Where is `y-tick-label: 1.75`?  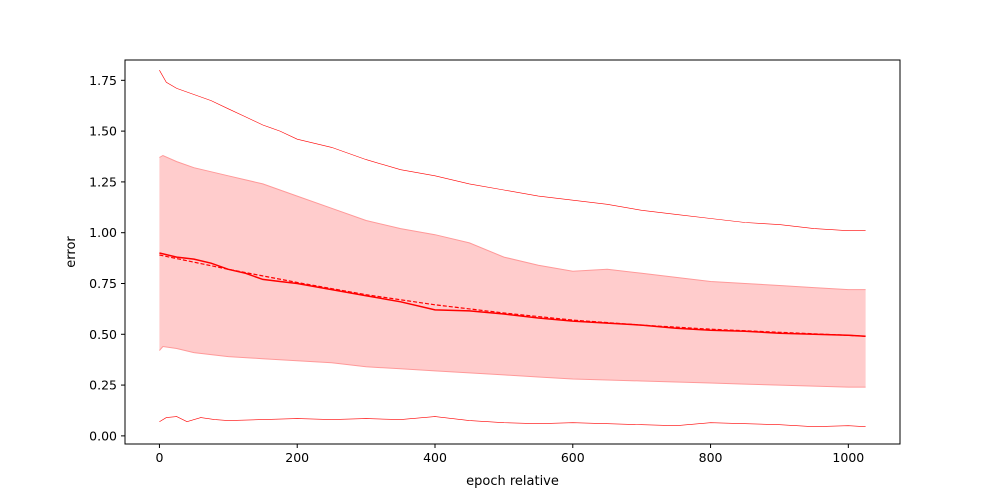 y-tick-label: 1.75 is located at coordinates (103, 80).